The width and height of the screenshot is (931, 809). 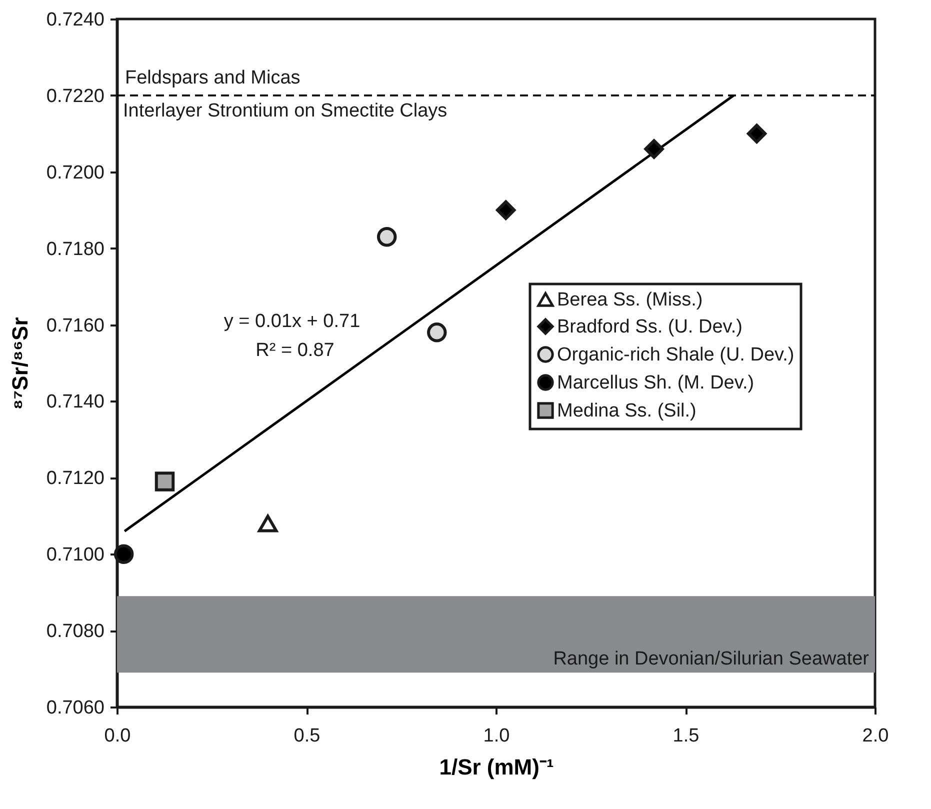 What do you see at coordinates (655, 383) in the screenshot?
I see `legend-label: Marcellus Sh. (M. Dev.)` at bounding box center [655, 383].